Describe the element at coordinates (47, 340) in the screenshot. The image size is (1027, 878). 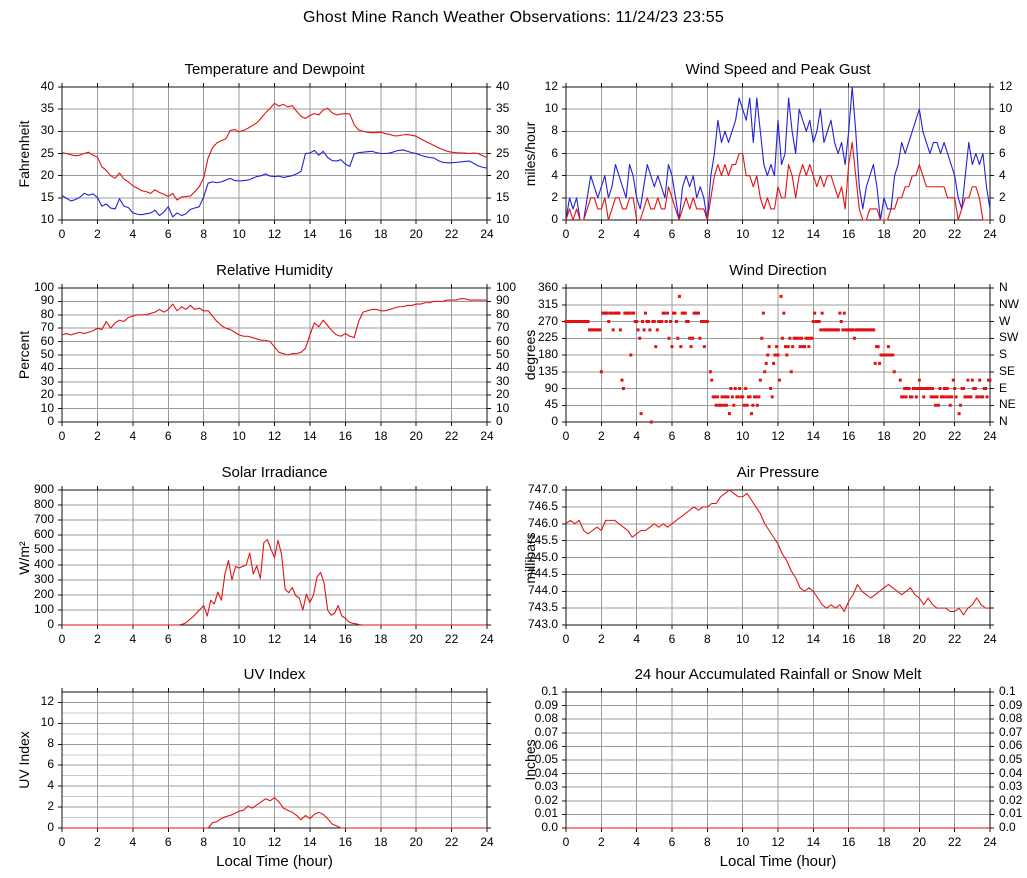
I see `y-tick-label: 60` at that location.